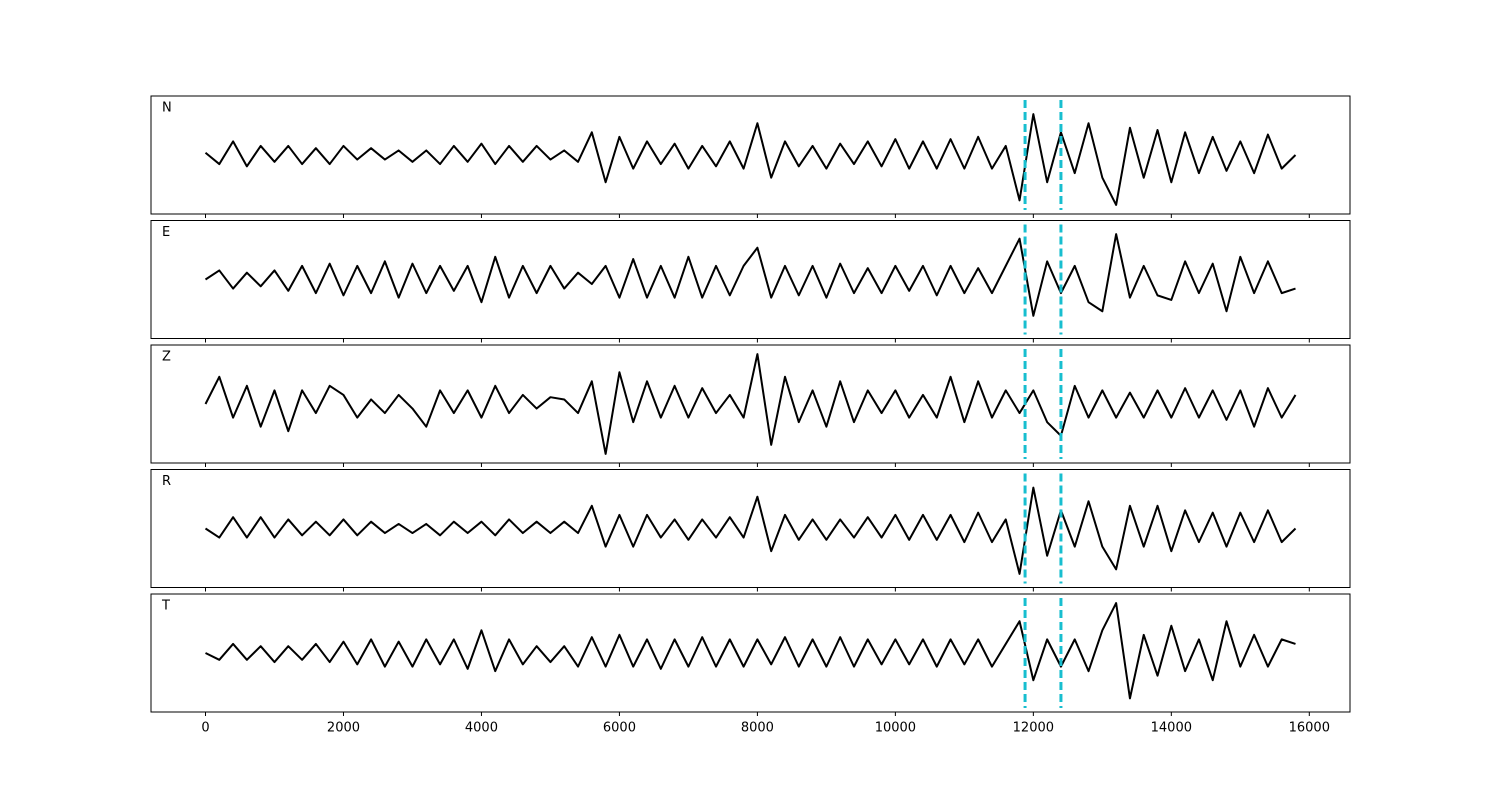 The height and width of the screenshot is (804, 1500). I want to click on x-tick-label: 8000, so click(757, 728).